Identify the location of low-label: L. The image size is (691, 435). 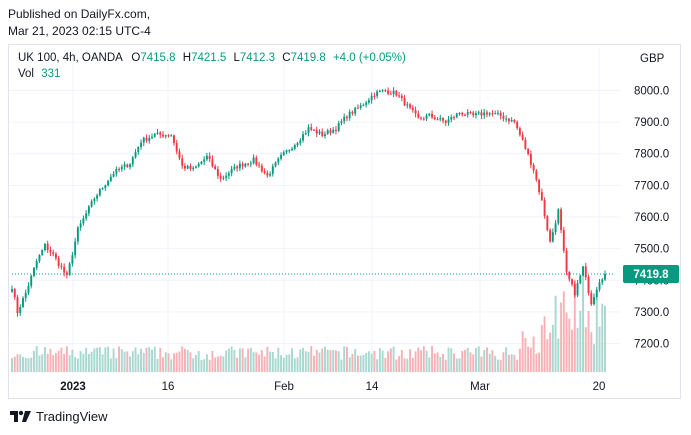
(236, 58).